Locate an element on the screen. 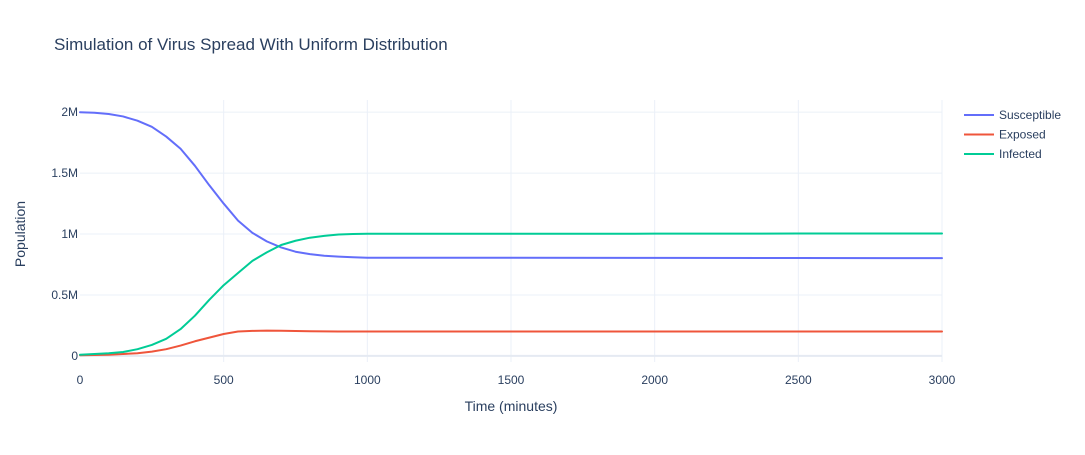  legend-label: Susceptible is located at coordinates (1030, 115).